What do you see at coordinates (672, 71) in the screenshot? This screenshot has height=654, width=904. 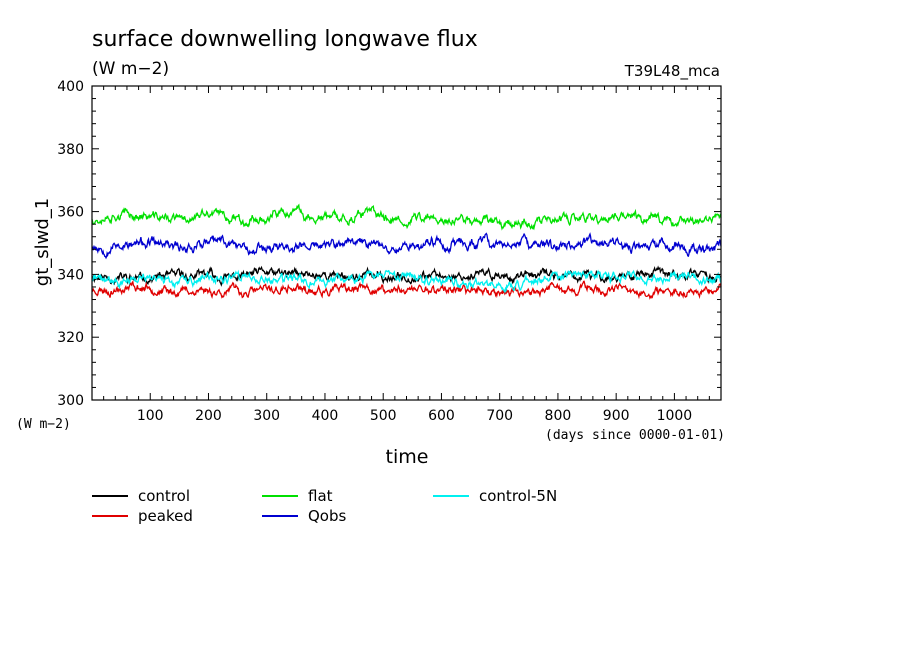 I see `experiment-label: T39L48_mca` at bounding box center [672, 71].